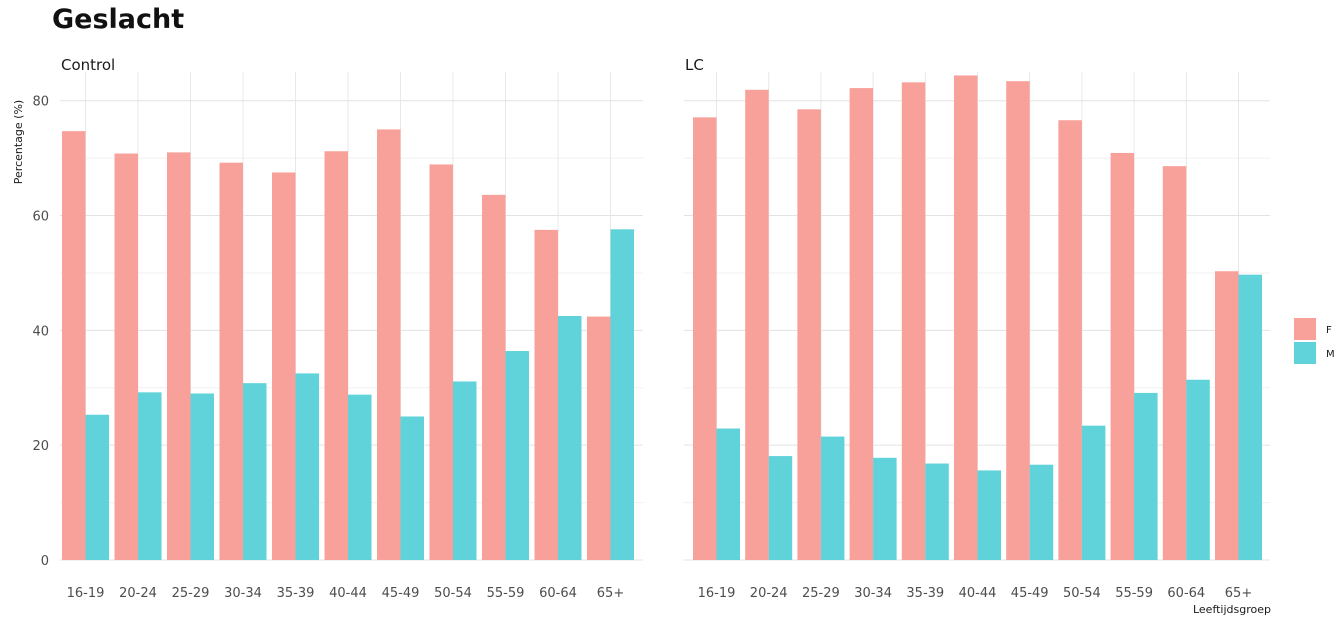 The width and height of the screenshot is (1339, 620). I want to click on chart-title: Geslacht, so click(118, 19).